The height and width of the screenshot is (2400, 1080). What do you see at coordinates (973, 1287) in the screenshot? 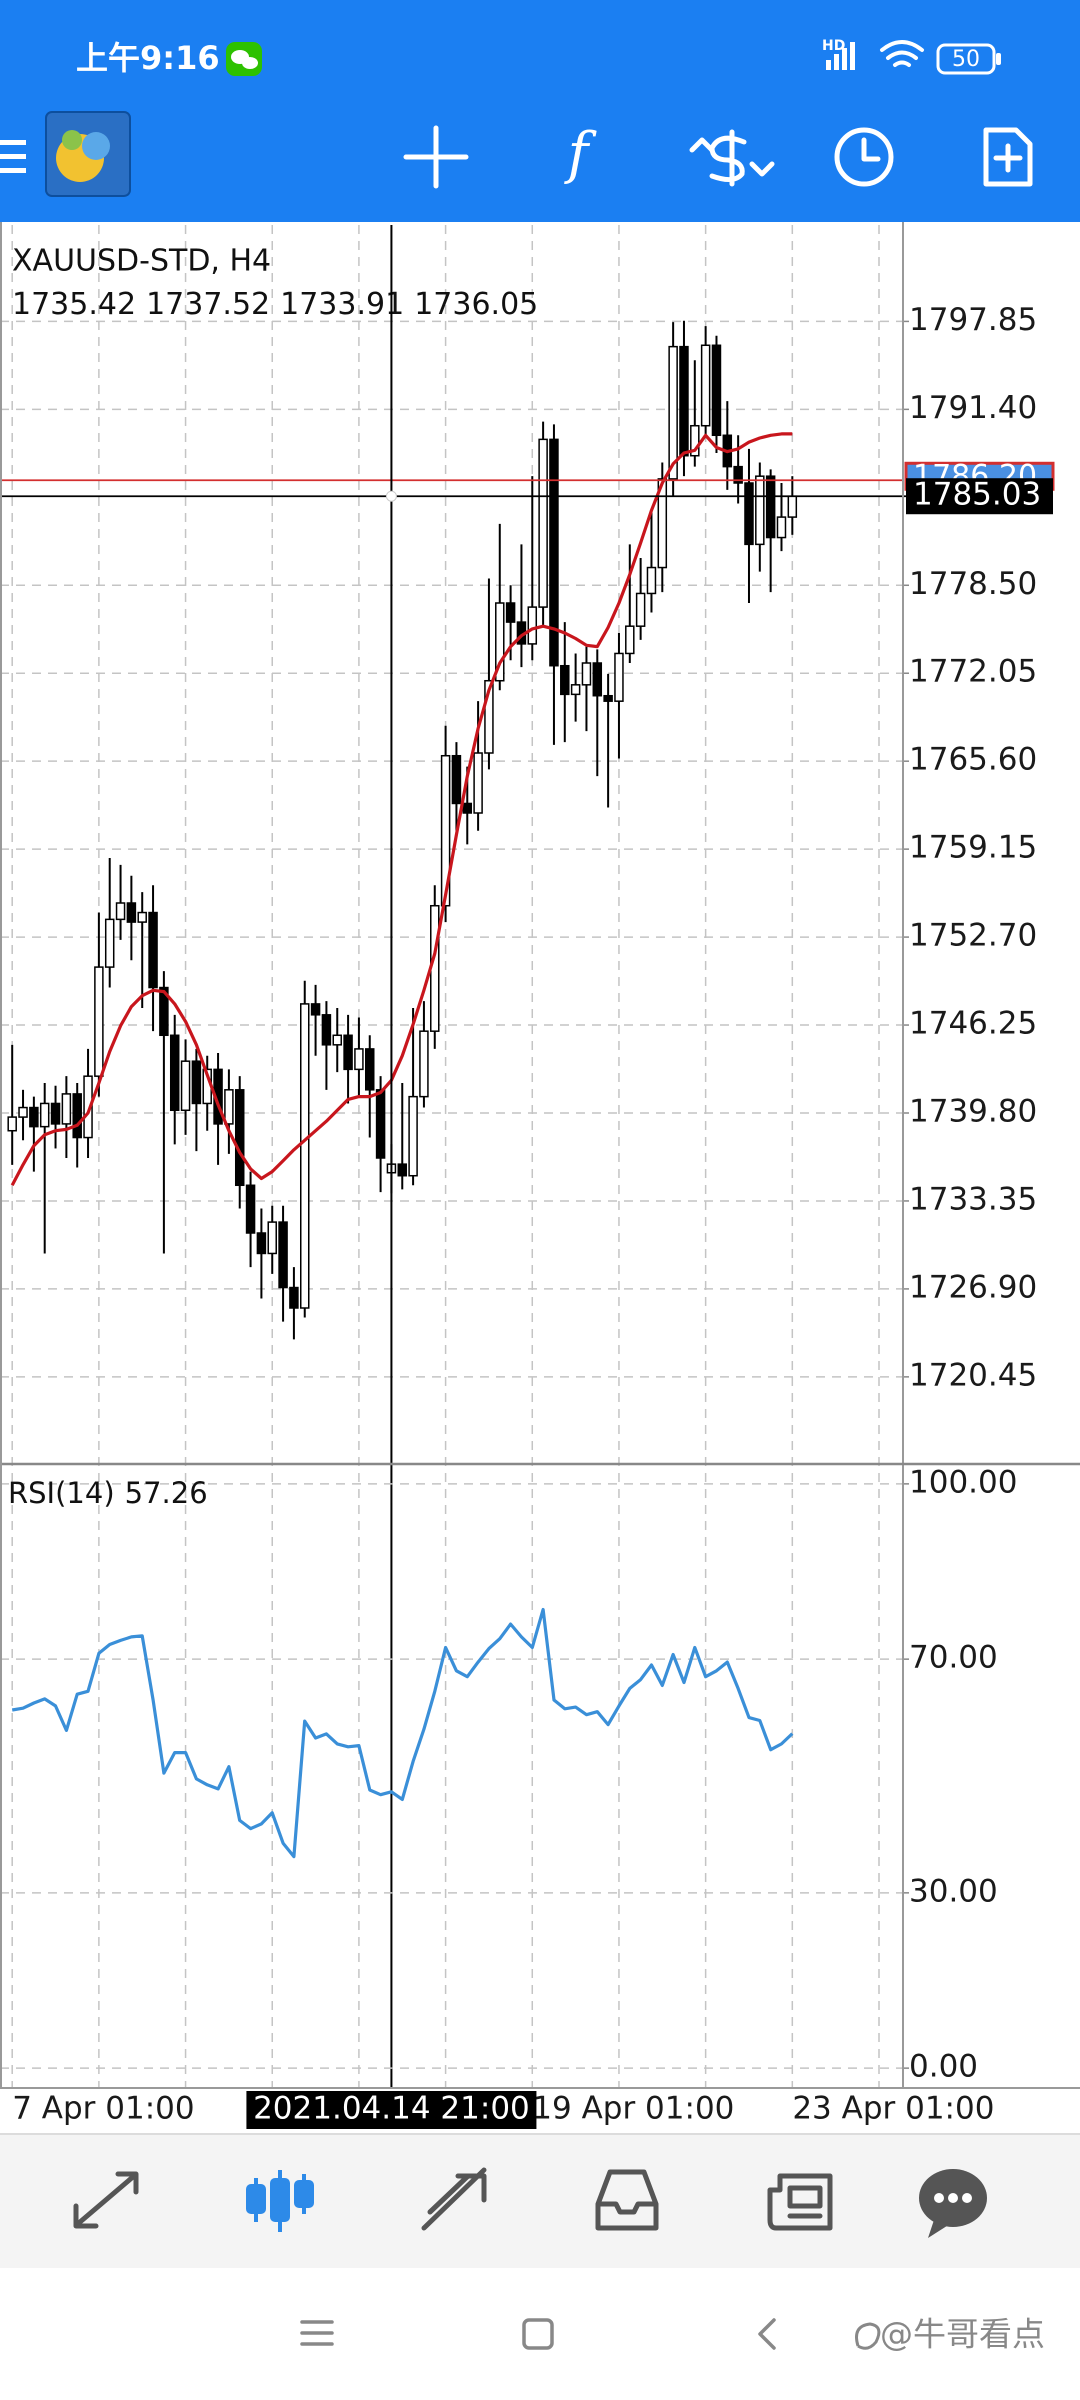
I see `y-tick-label: 1726.90` at bounding box center [973, 1287].